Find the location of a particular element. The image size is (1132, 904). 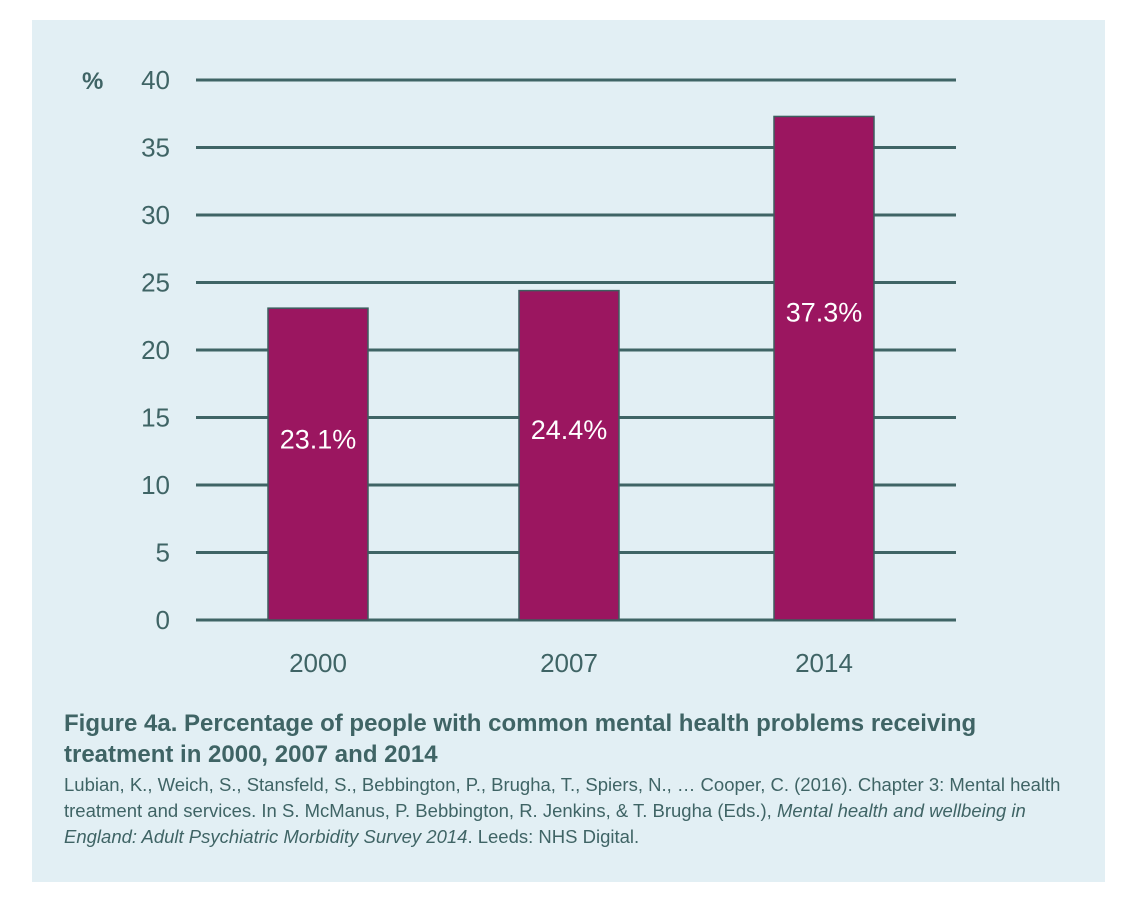

bar-data-label: 24.4% is located at coordinates (569, 430).